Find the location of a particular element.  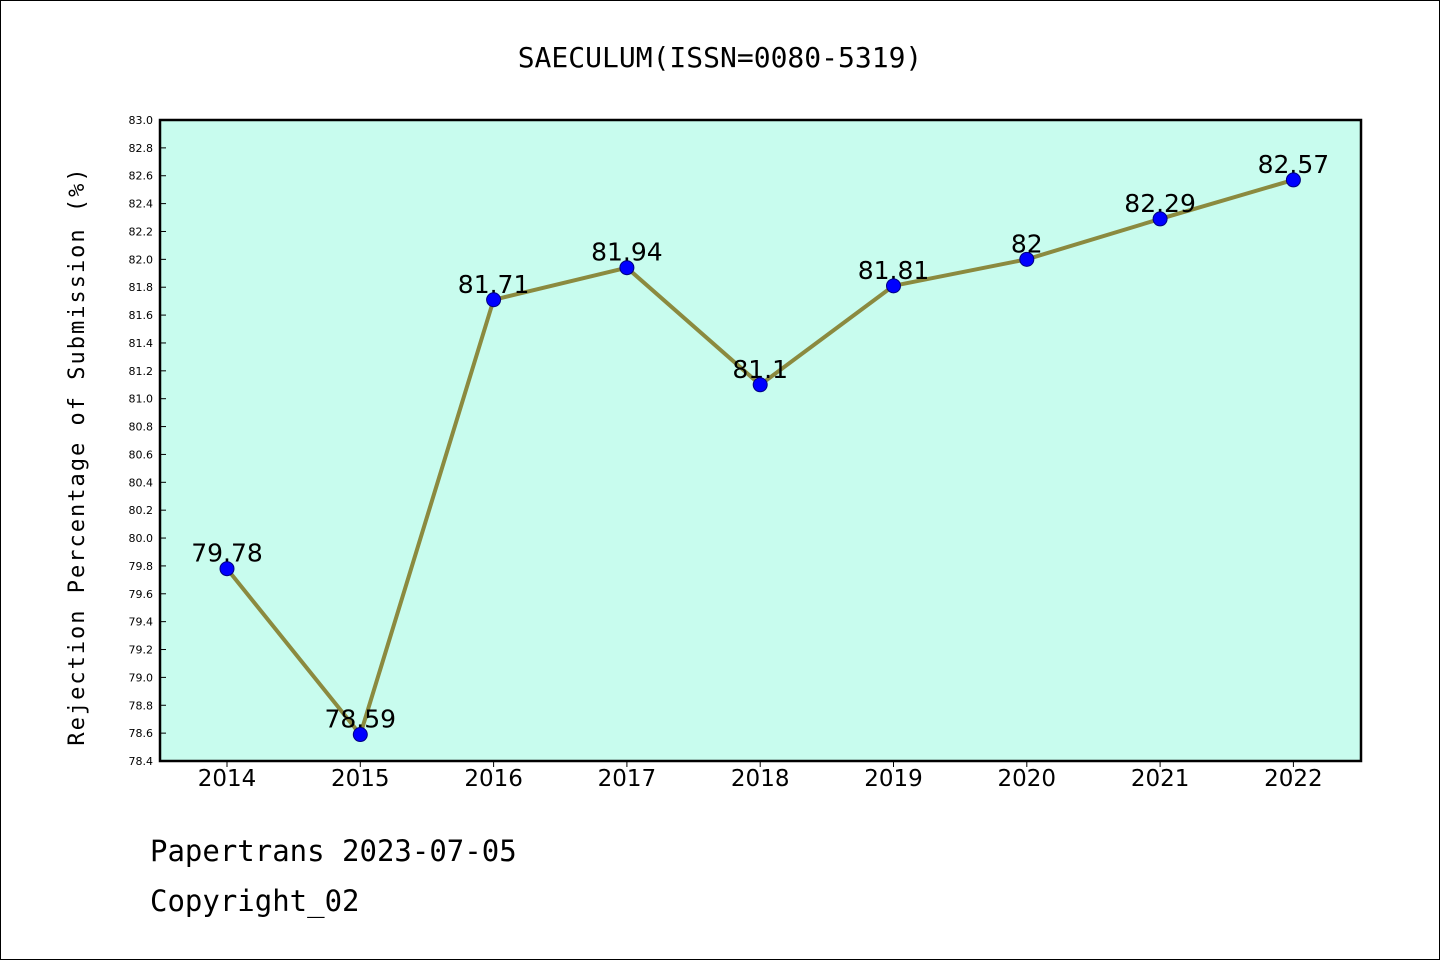

x-tick-label: 2022 is located at coordinates (1293, 779).